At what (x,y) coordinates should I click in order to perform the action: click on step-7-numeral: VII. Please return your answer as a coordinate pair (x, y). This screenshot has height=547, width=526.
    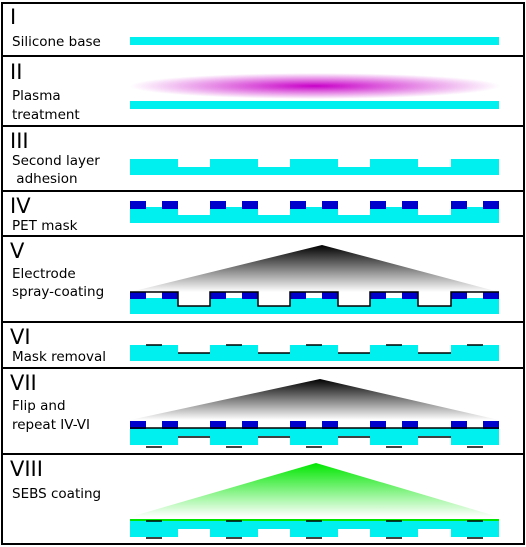
    Looking at the image, I should click on (23, 383).